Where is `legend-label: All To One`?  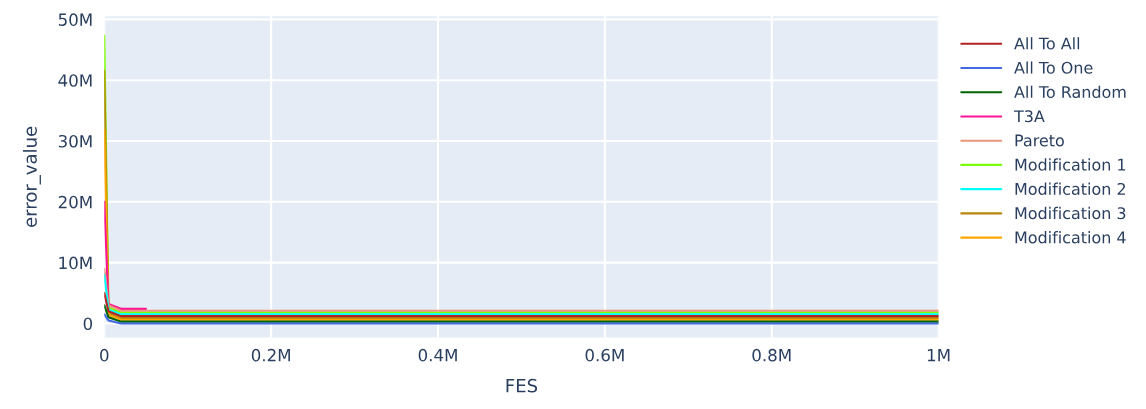 legend-label: All To One is located at coordinates (1053, 67).